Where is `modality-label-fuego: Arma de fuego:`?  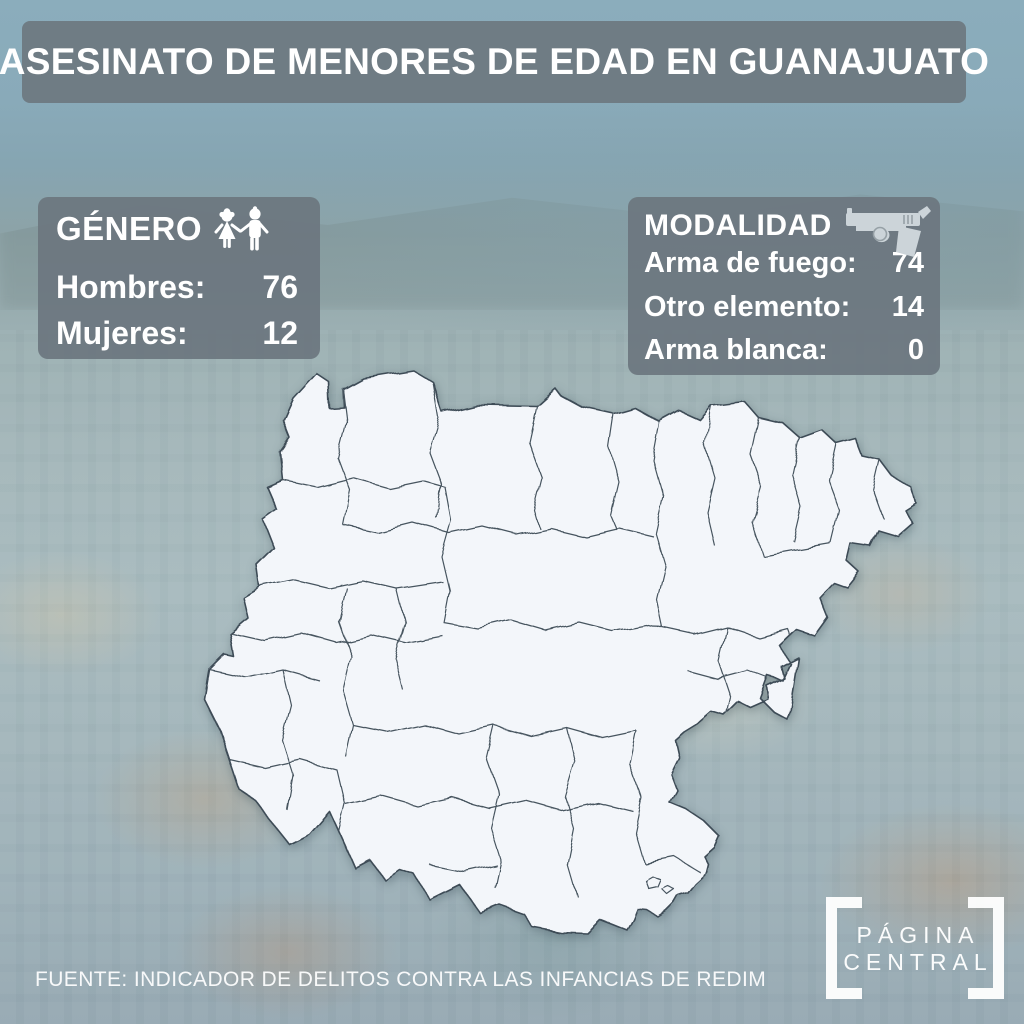 modality-label-fuego: Arma de fuego: is located at coordinates (750, 263).